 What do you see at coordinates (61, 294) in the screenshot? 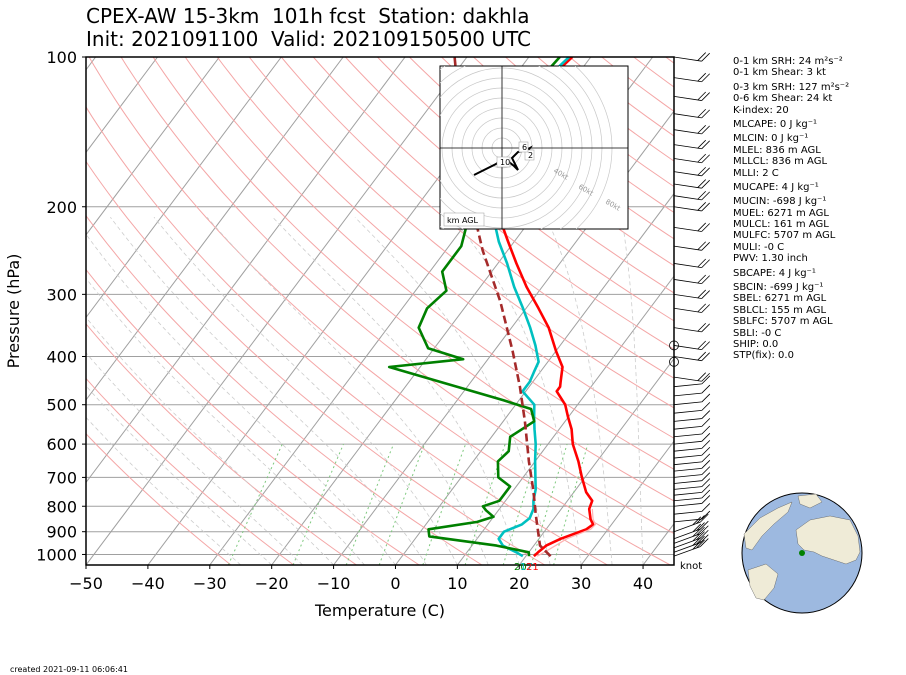
I see `y-tick-label: 300` at bounding box center [61, 294].